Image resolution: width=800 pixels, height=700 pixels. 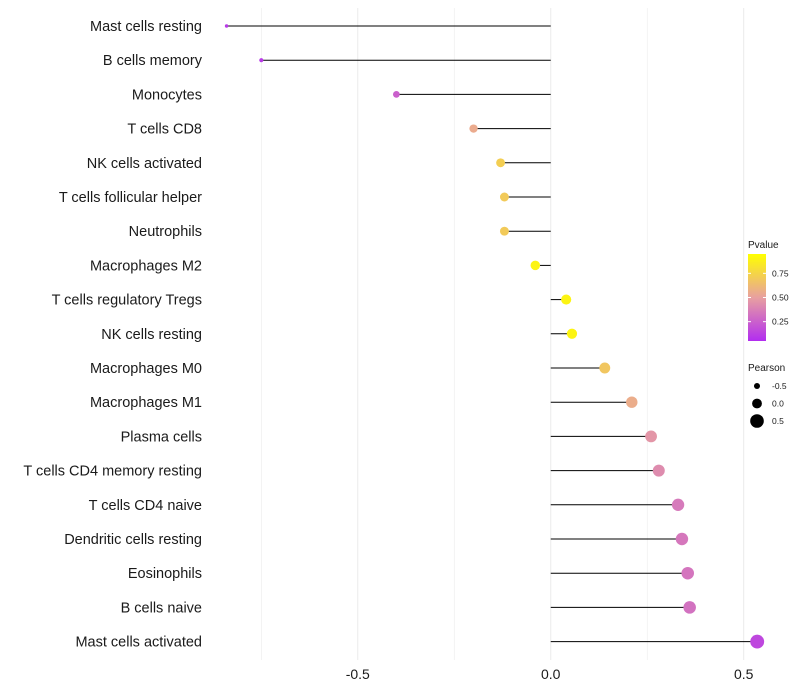 What do you see at coordinates (763, 245) in the screenshot?
I see `pvalue-legend-title: Pvalue` at bounding box center [763, 245].